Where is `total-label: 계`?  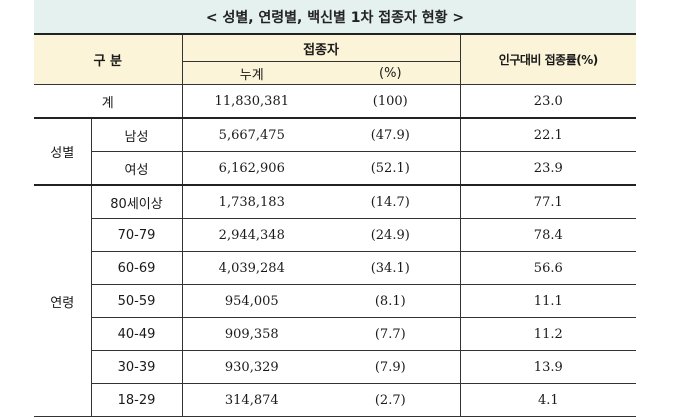
total-label: 계 is located at coordinates (108, 101).